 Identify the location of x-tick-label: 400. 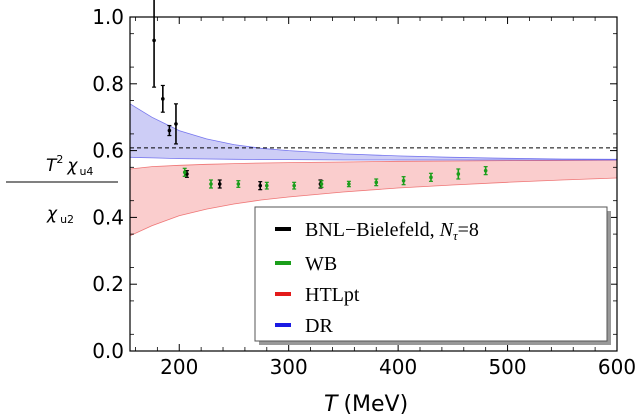
(398, 367).